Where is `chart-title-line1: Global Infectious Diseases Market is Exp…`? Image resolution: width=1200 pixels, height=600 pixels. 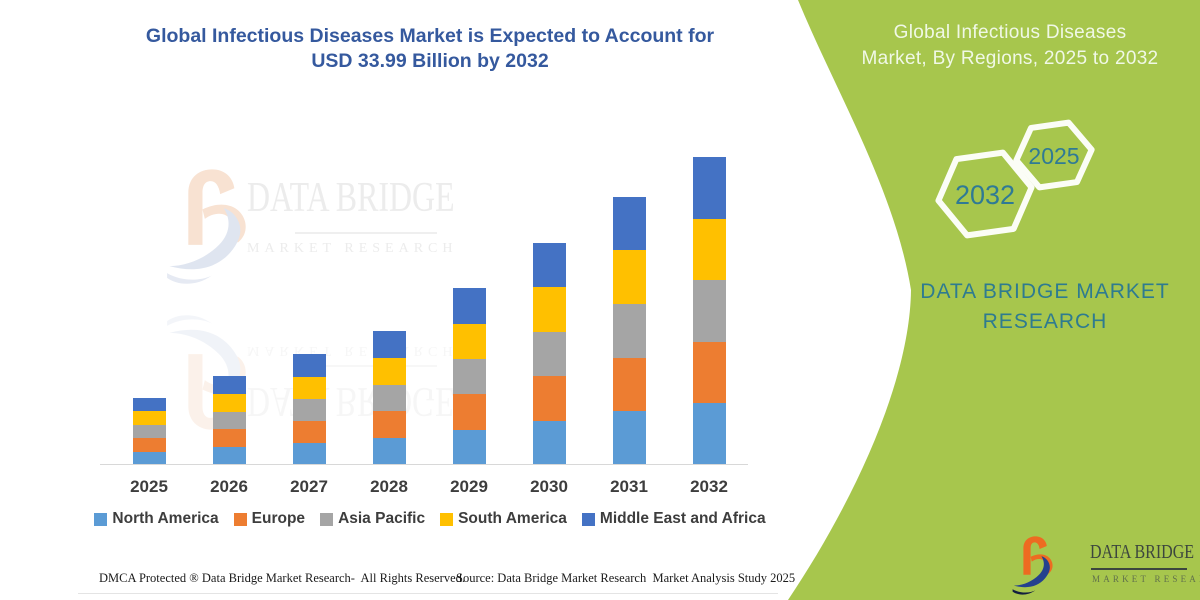 chart-title-line1: Global Infectious Diseases Market is Exp… is located at coordinates (430, 36).